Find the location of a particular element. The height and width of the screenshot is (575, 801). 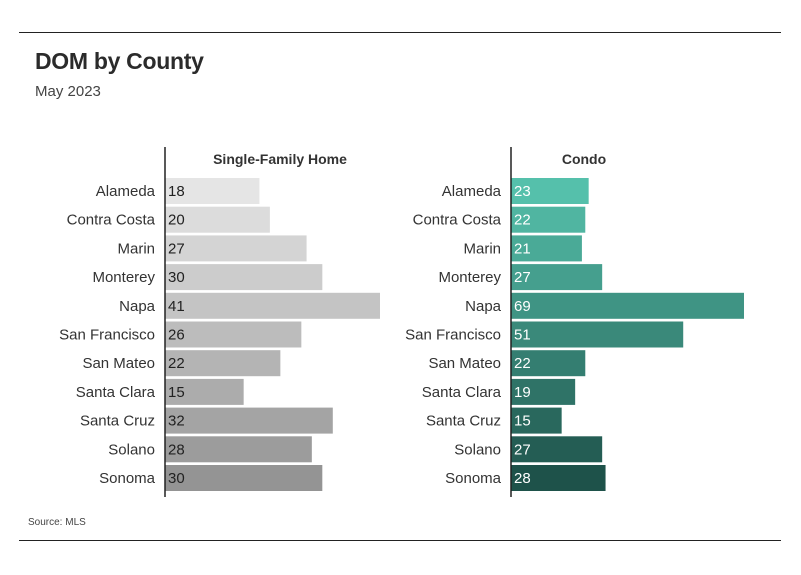

condo-bar-san-mateo is located at coordinates (548, 363).